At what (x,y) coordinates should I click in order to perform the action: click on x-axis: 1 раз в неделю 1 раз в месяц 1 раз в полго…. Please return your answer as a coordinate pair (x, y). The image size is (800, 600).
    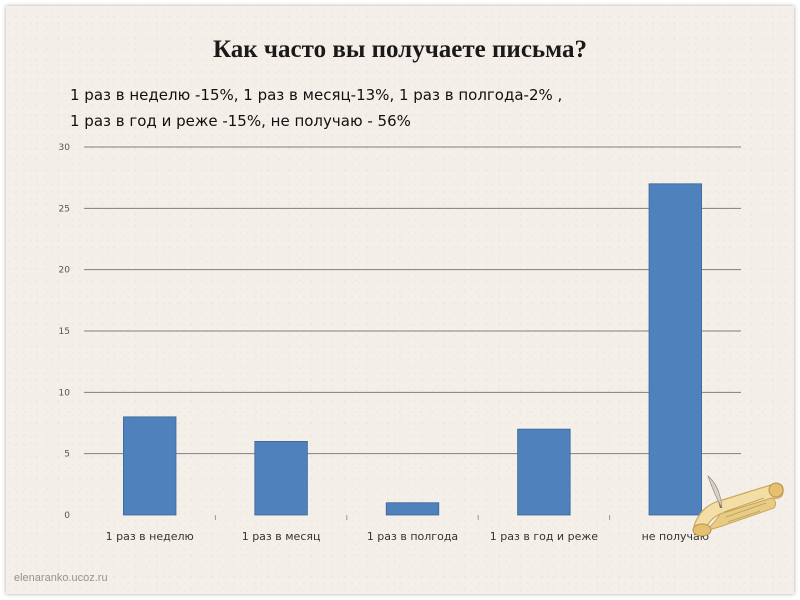
    Looking at the image, I should click on (407, 529).